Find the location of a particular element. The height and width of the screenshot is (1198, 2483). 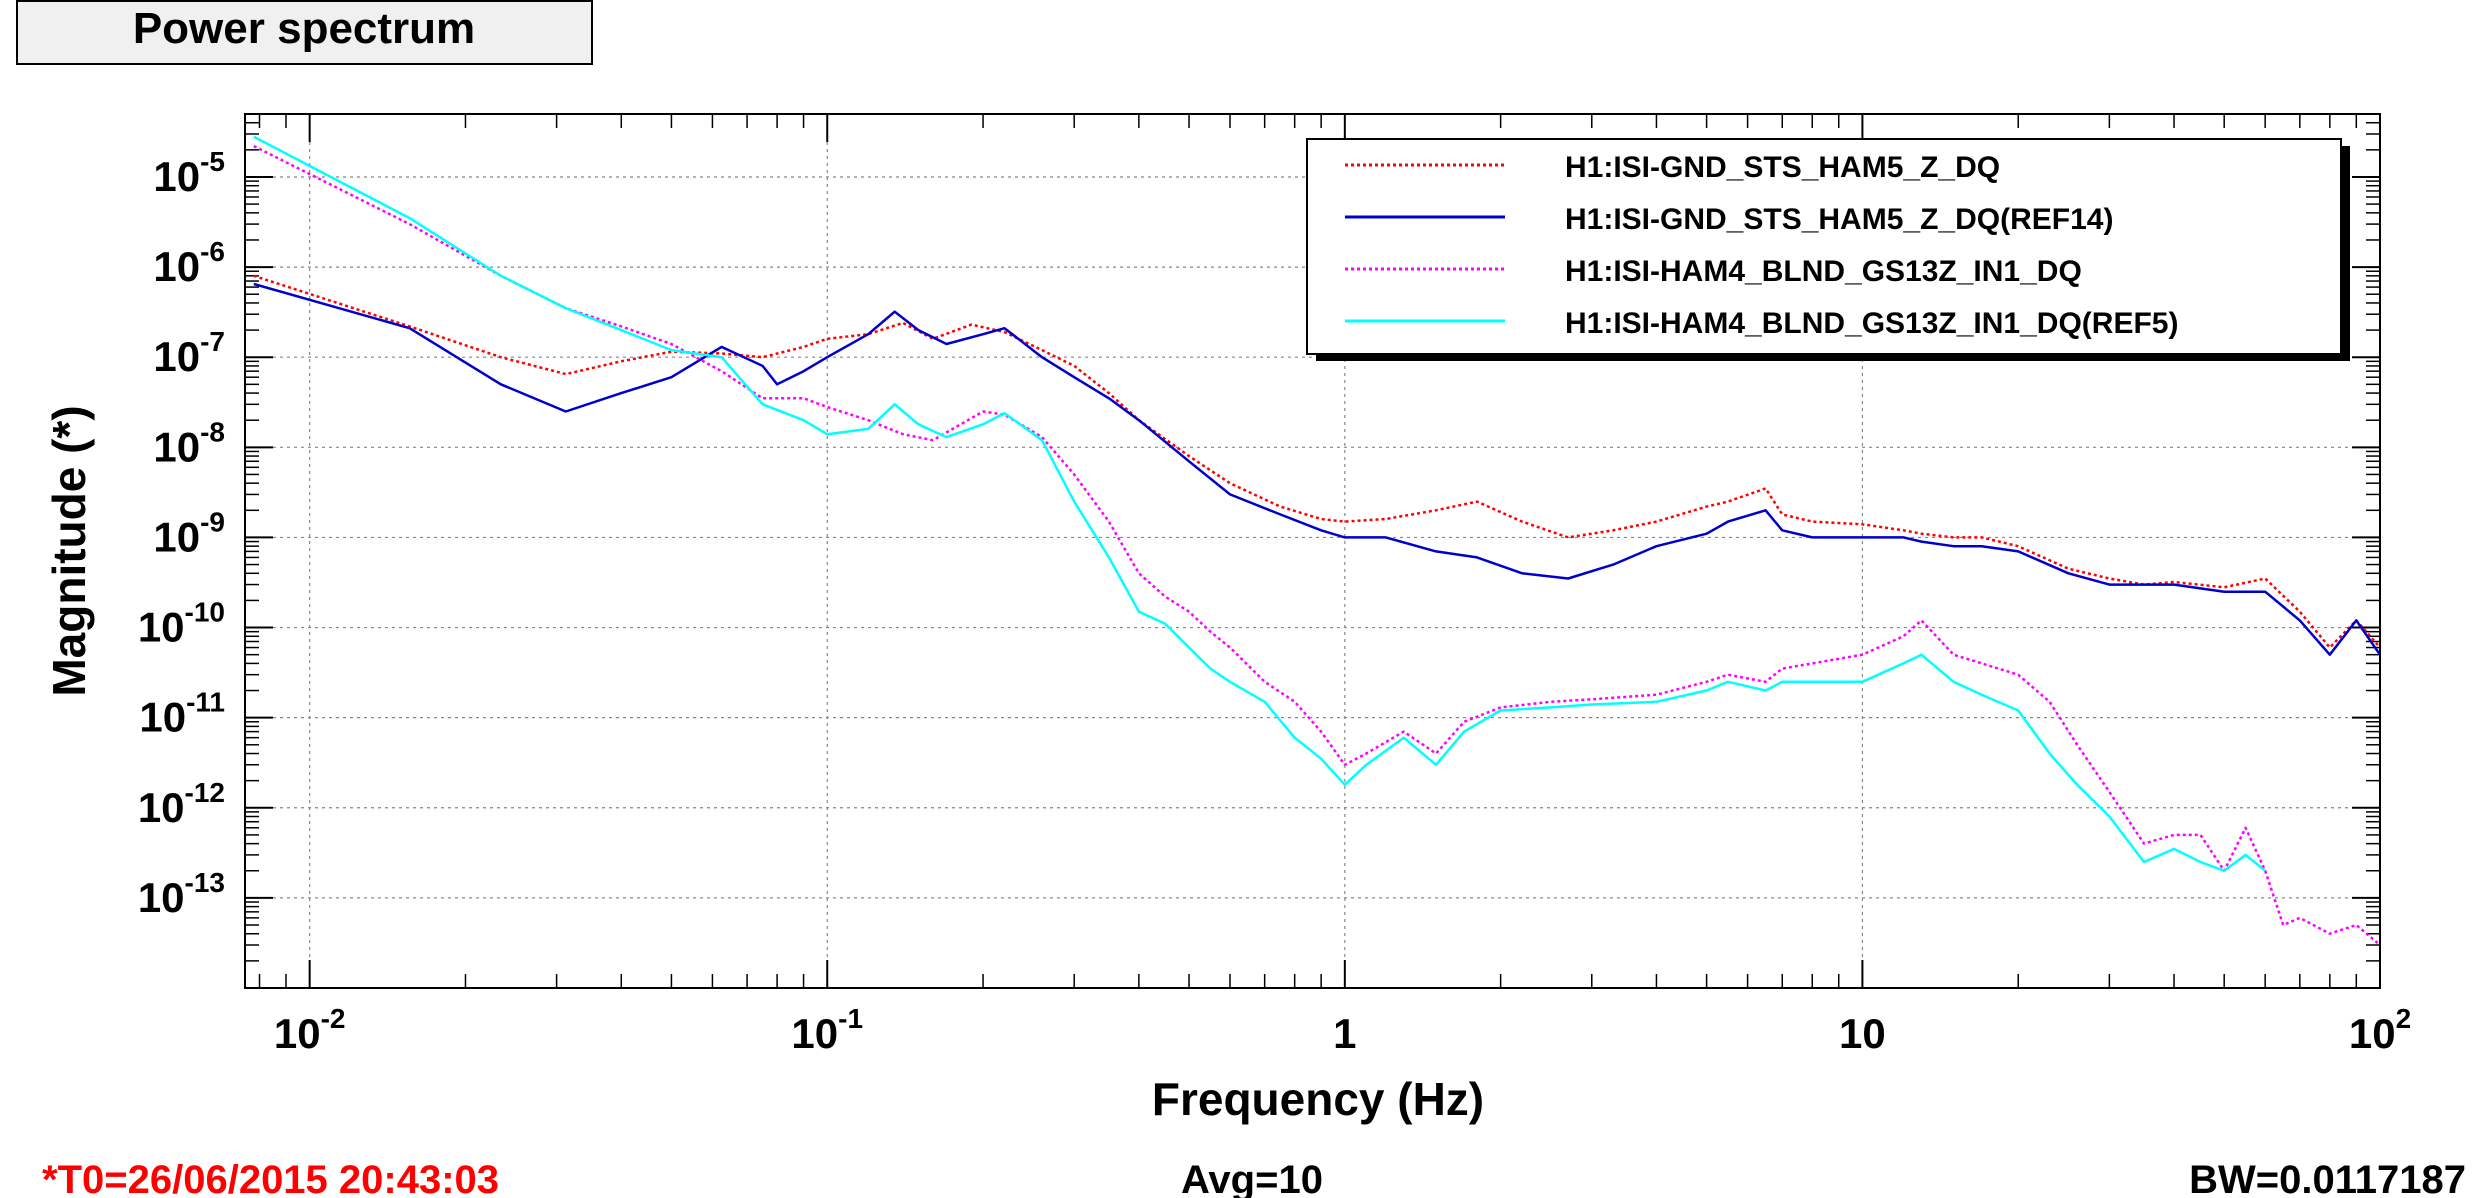

chart-title: Power spectrum is located at coordinates (304, 28).